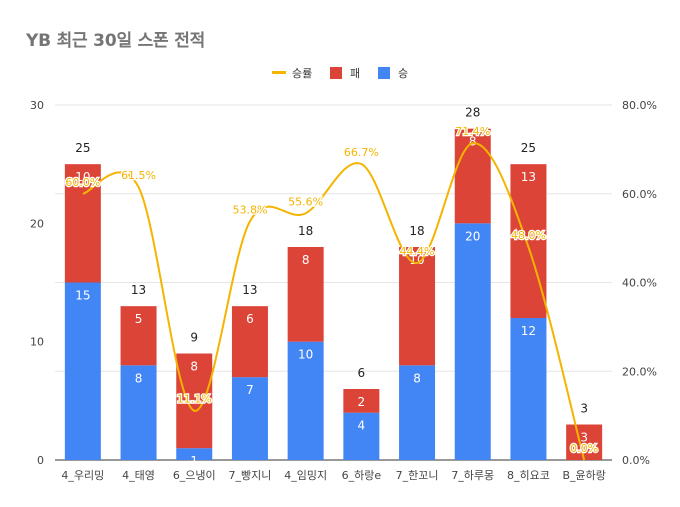 The image size is (680, 507). I want to click on bar-total-label: 3, so click(584, 409).